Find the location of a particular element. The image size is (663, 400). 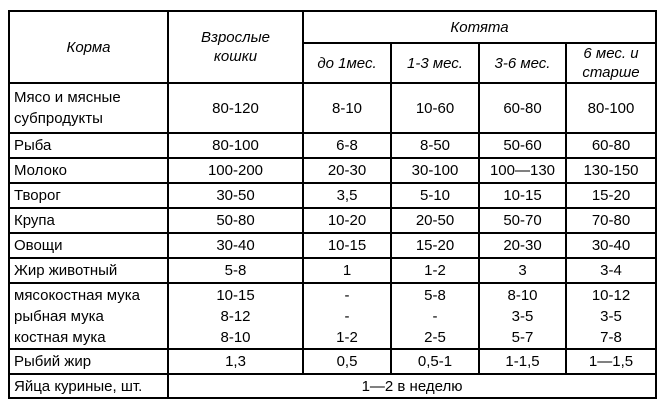

cell-value: 70-80 is located at coordinates (611, 220).